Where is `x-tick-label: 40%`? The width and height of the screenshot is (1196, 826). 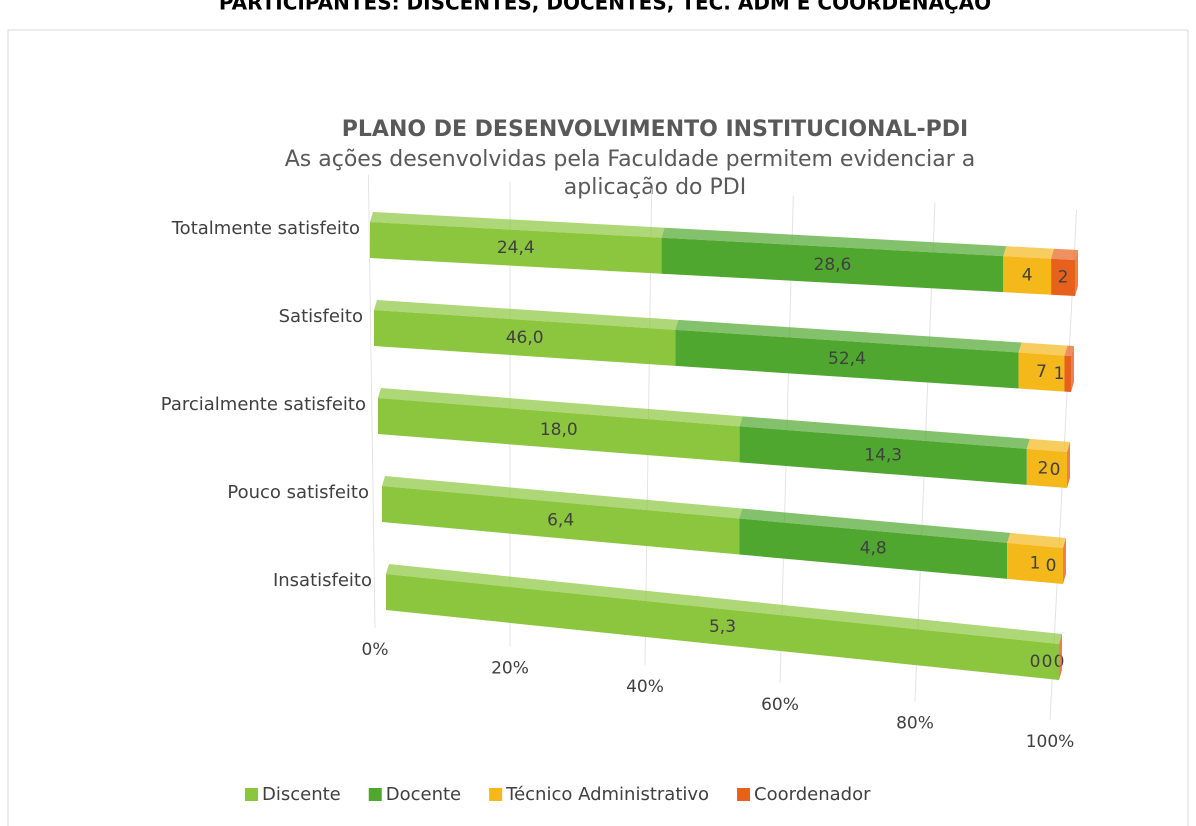 x-tick-label: 40% is located at coordinates (645, 687).